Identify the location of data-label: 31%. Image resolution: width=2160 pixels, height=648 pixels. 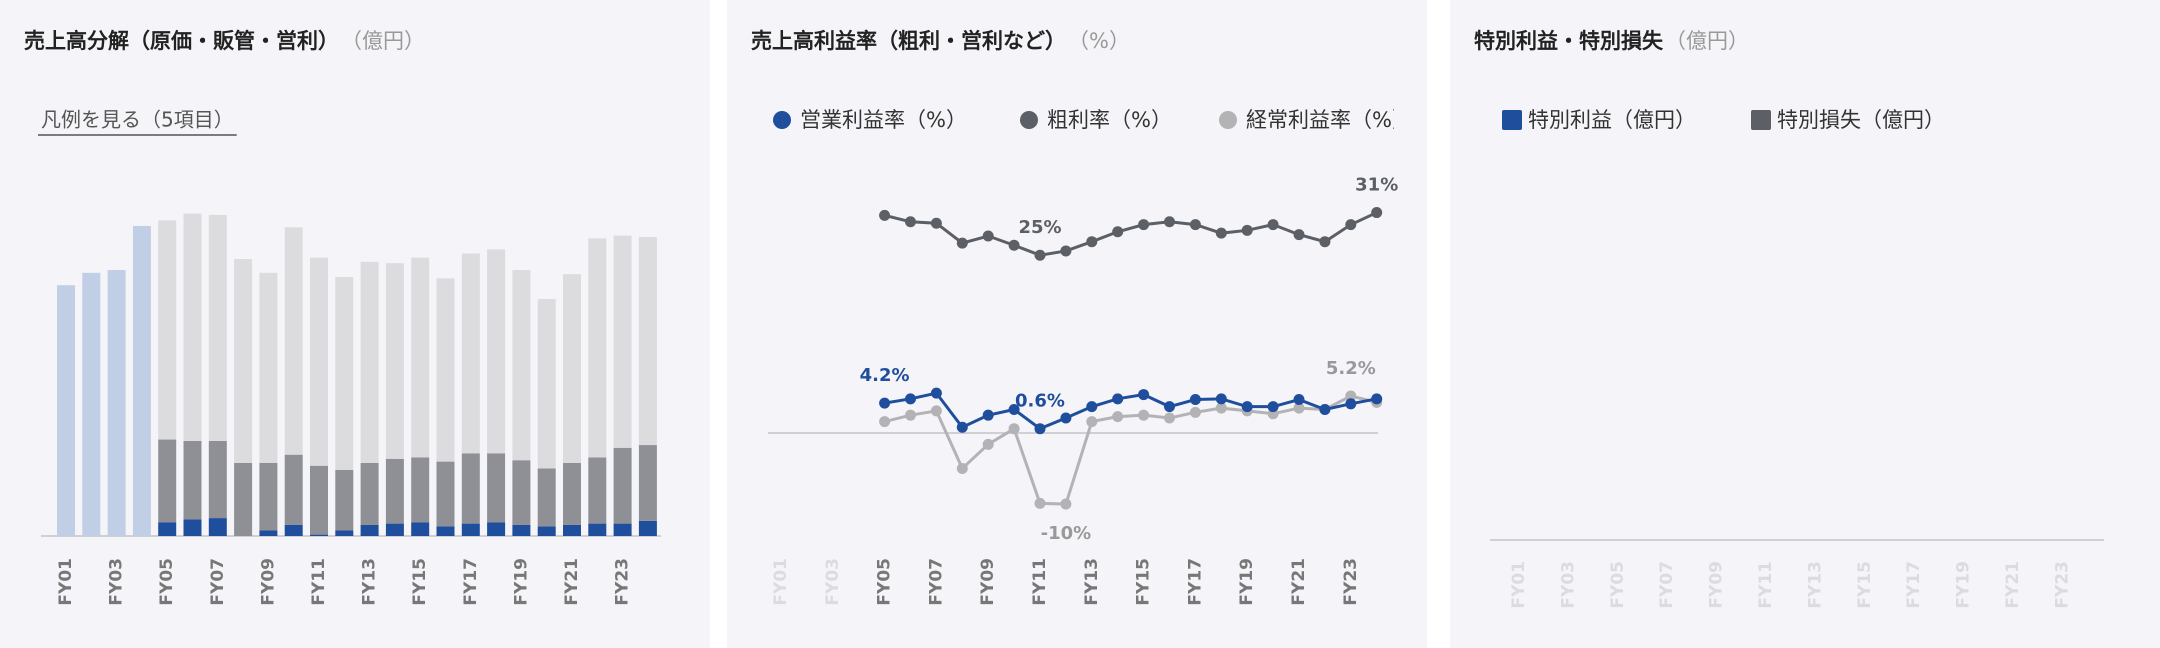
(1376, 185).